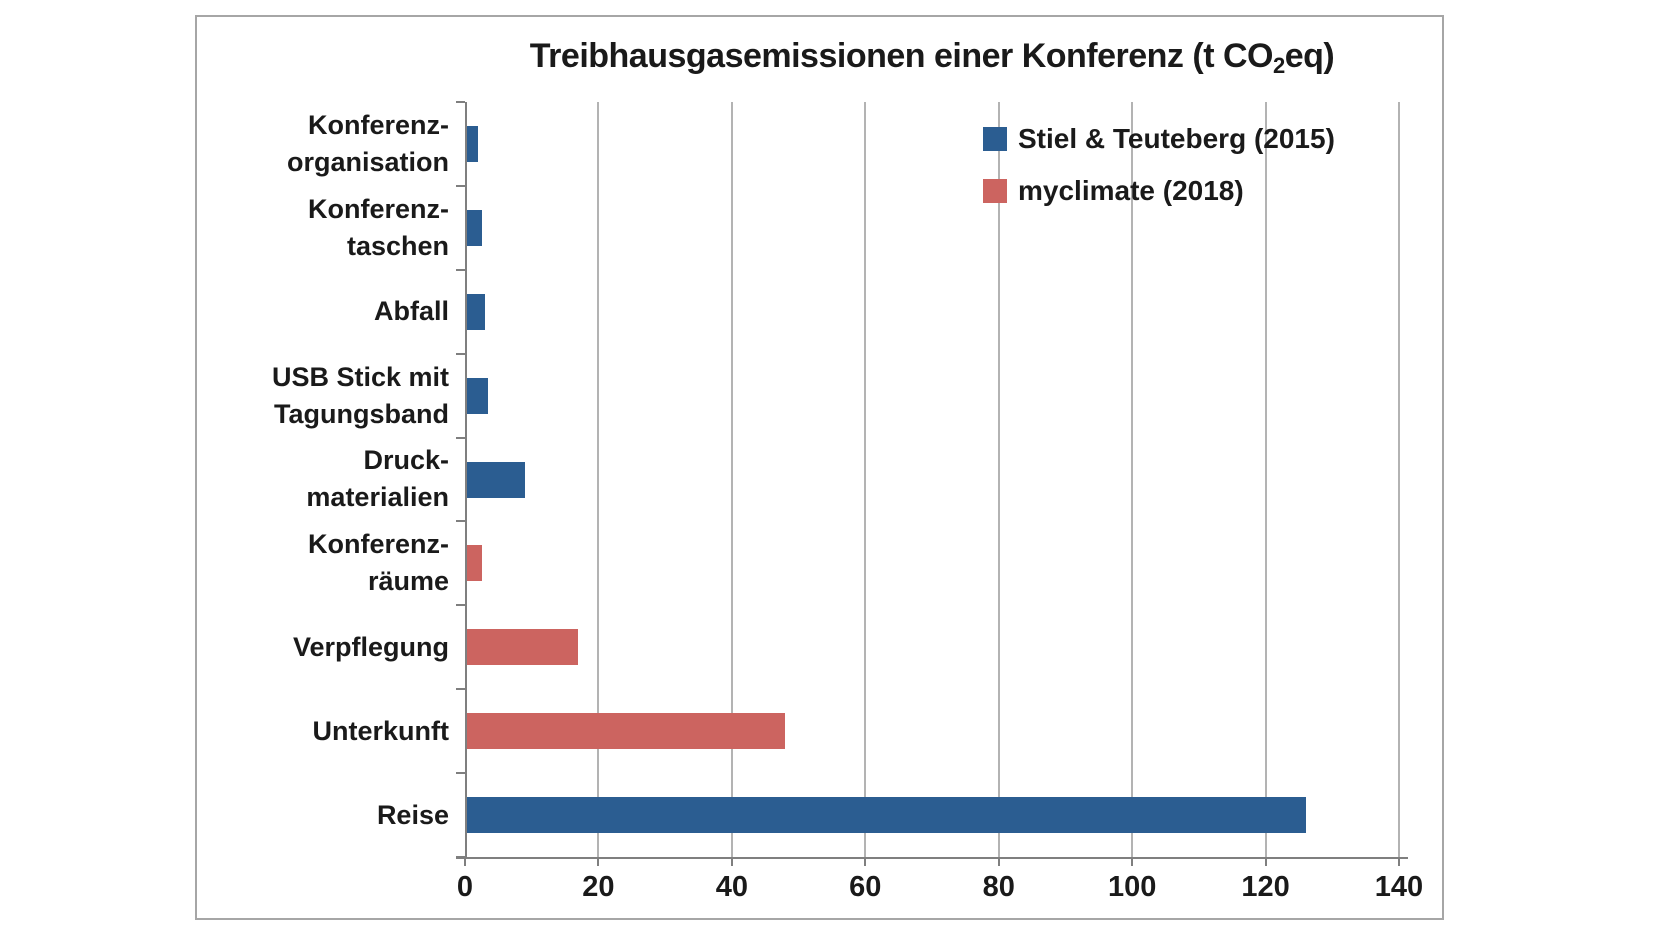 The width and height of the screenshot is (1680, 946). What do you see at coordinates (1399, 887) in the screenshot?
I see `x-tick-label-140: 140` at bounding box center [1399, 887].